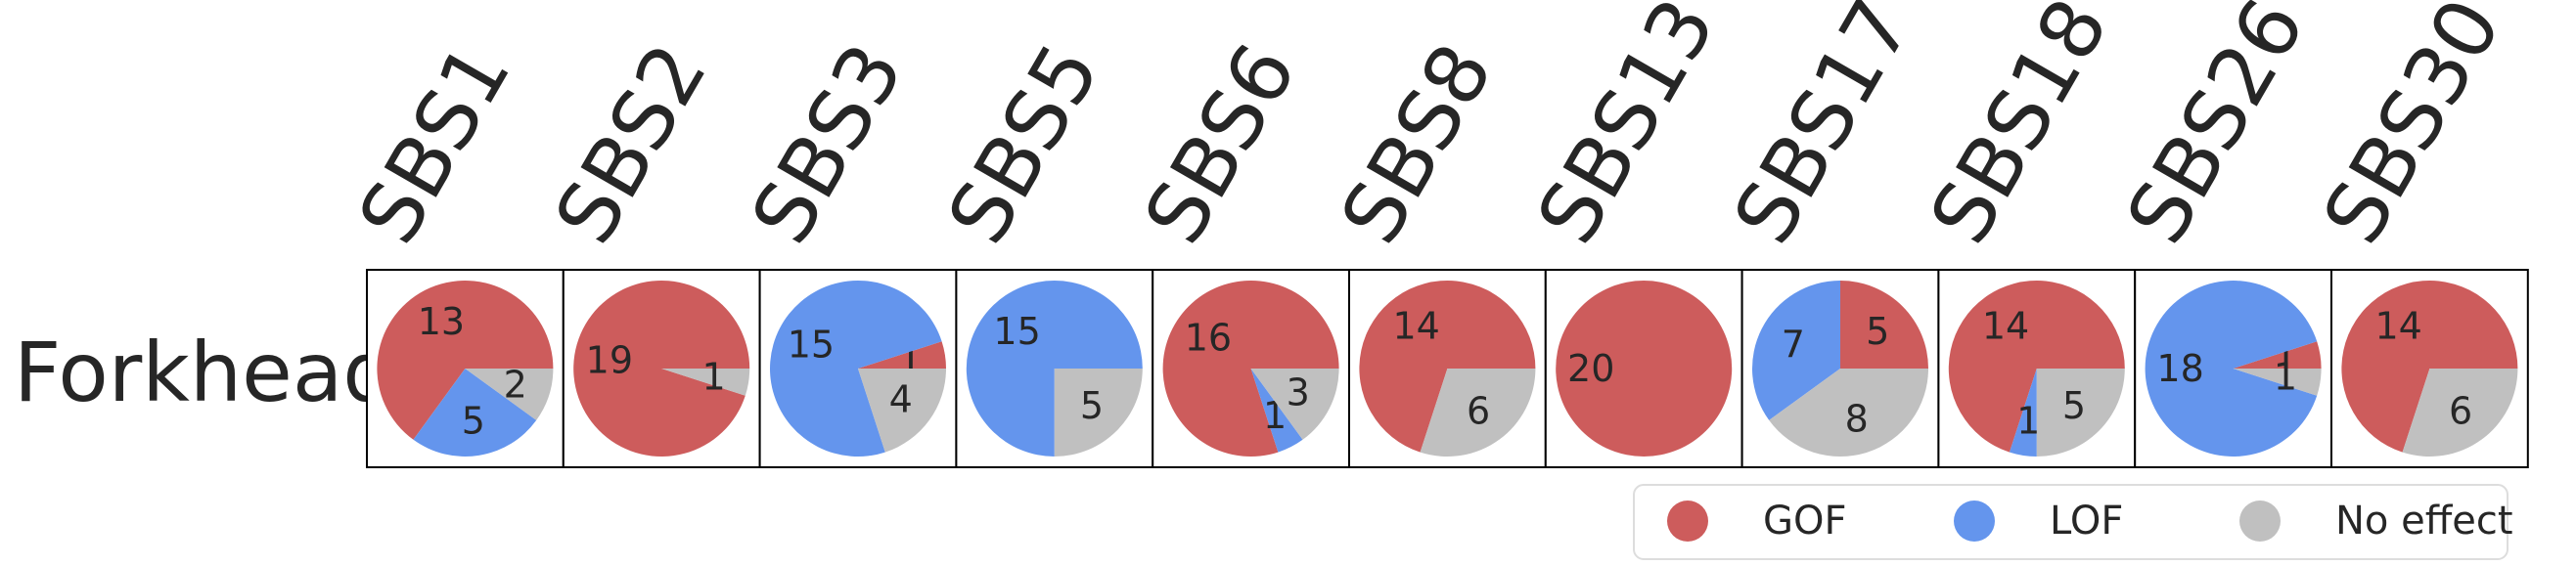 This screenshot has width=2576, height=566. I want to click on slice-value-label: 18, so click(2179, 368).